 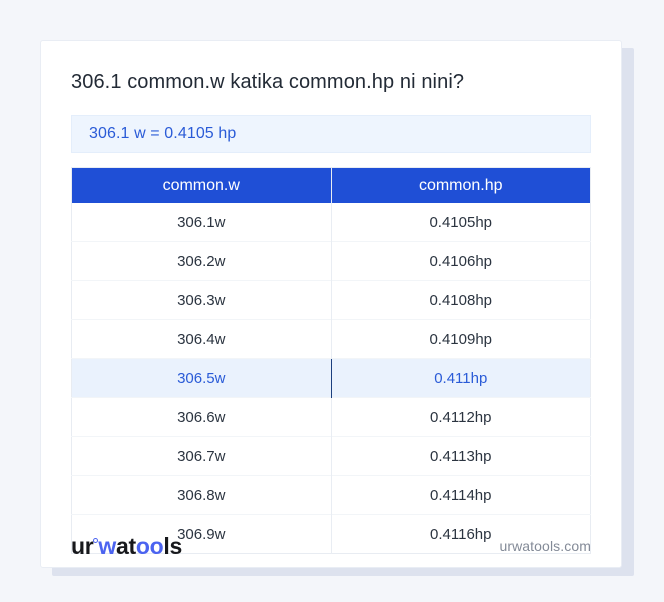 I want to click on table-head: common.w common.hp, so click(x=331, y=185).